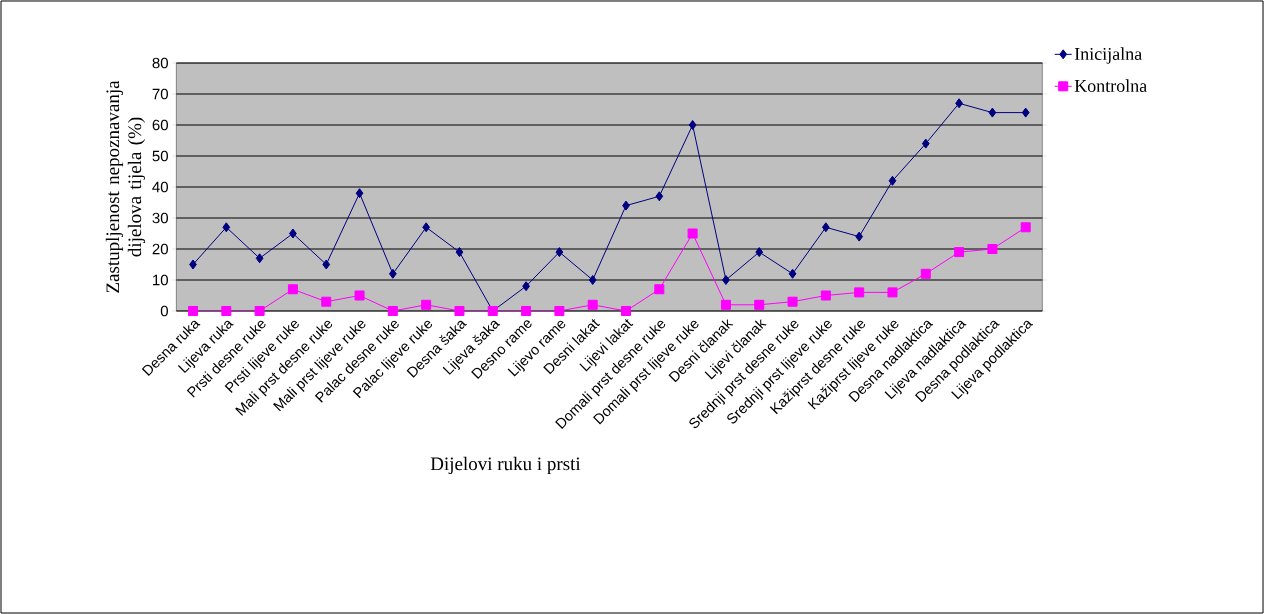  I want to click on y-tick-label: 80, so click(160, 63).